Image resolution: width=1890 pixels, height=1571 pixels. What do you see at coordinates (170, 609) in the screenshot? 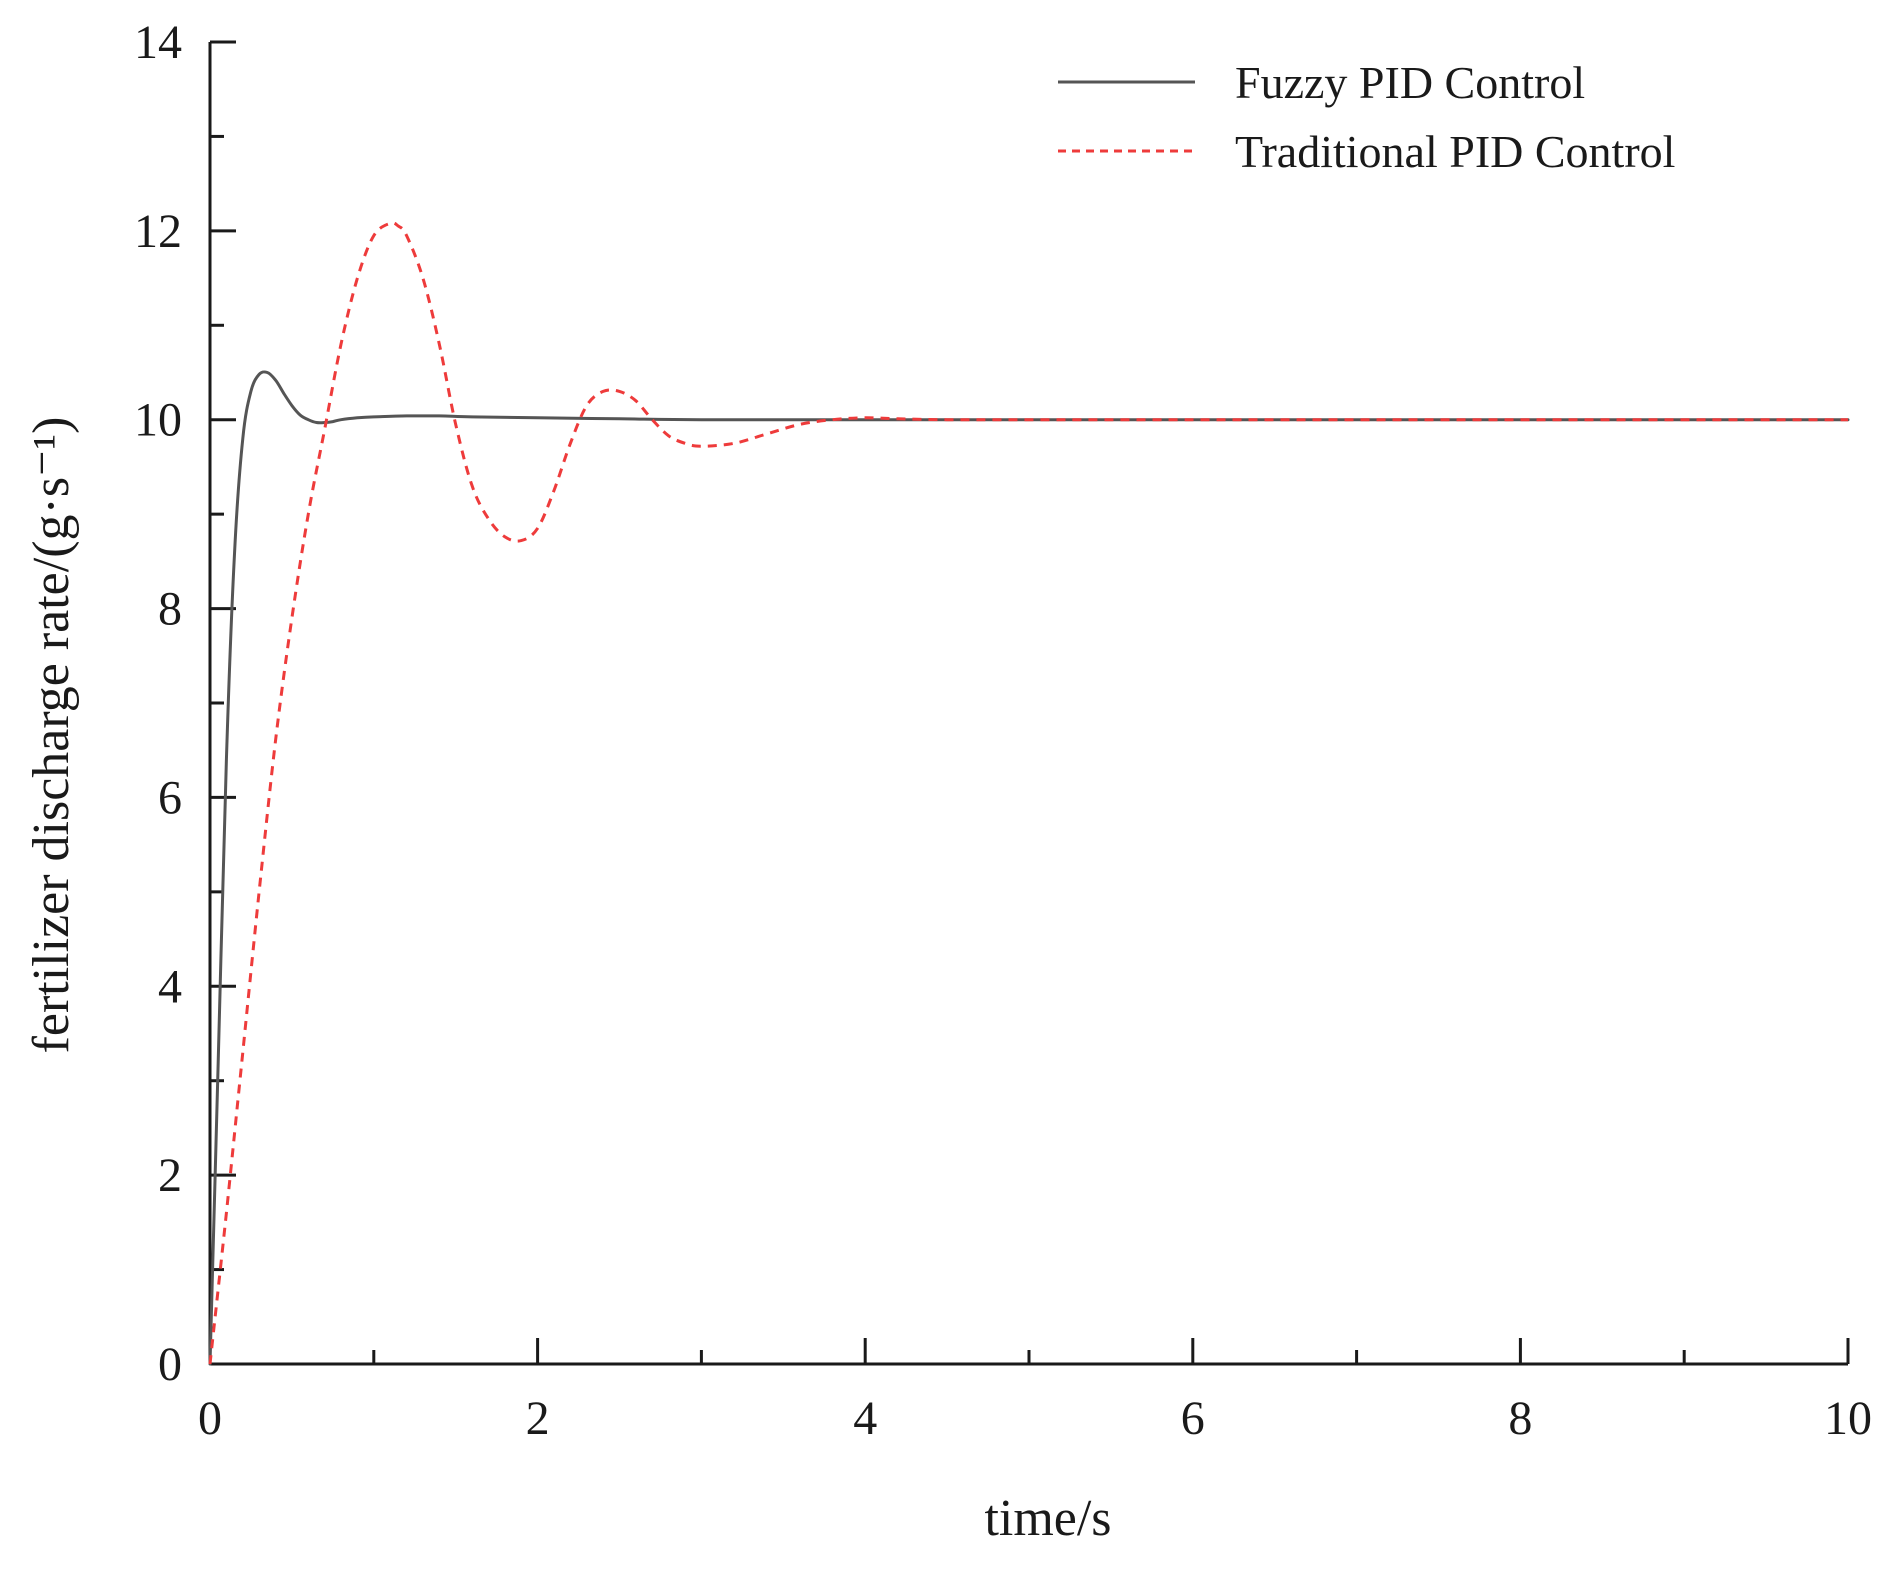
I see `y-tick-label: 8` at bounding box center [170, 609].